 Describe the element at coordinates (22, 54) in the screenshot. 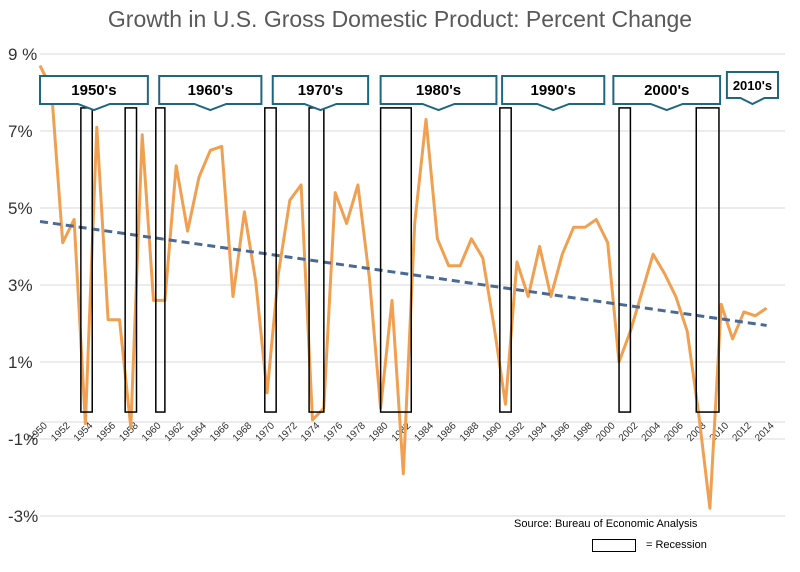

I see `y-tick-label: 9 %` at that location.